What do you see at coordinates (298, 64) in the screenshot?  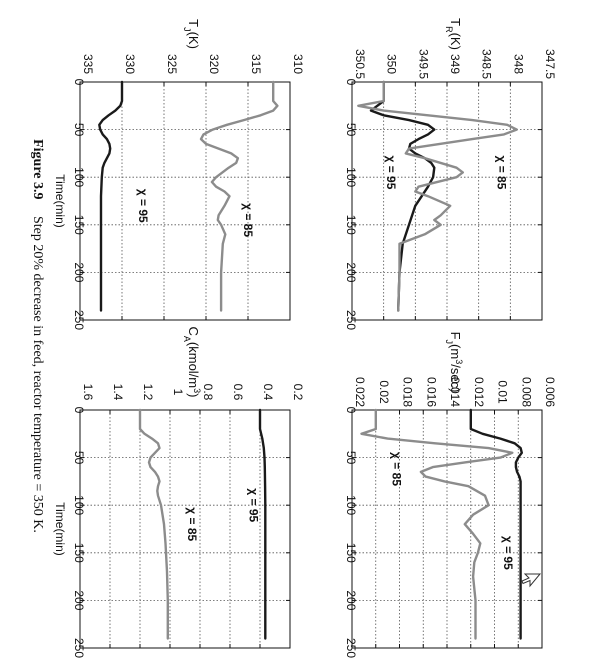 I see `y-tick-label: 310` at bounding box center [298, 64].